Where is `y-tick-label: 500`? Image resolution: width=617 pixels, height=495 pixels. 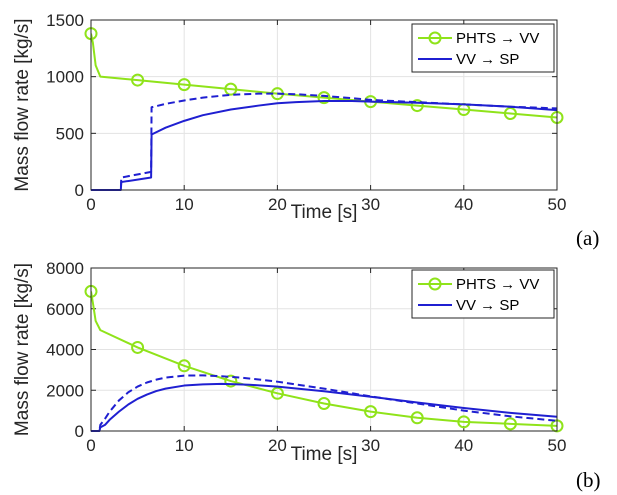 y-tick-label: 500 is located at coordinates (70, 133).